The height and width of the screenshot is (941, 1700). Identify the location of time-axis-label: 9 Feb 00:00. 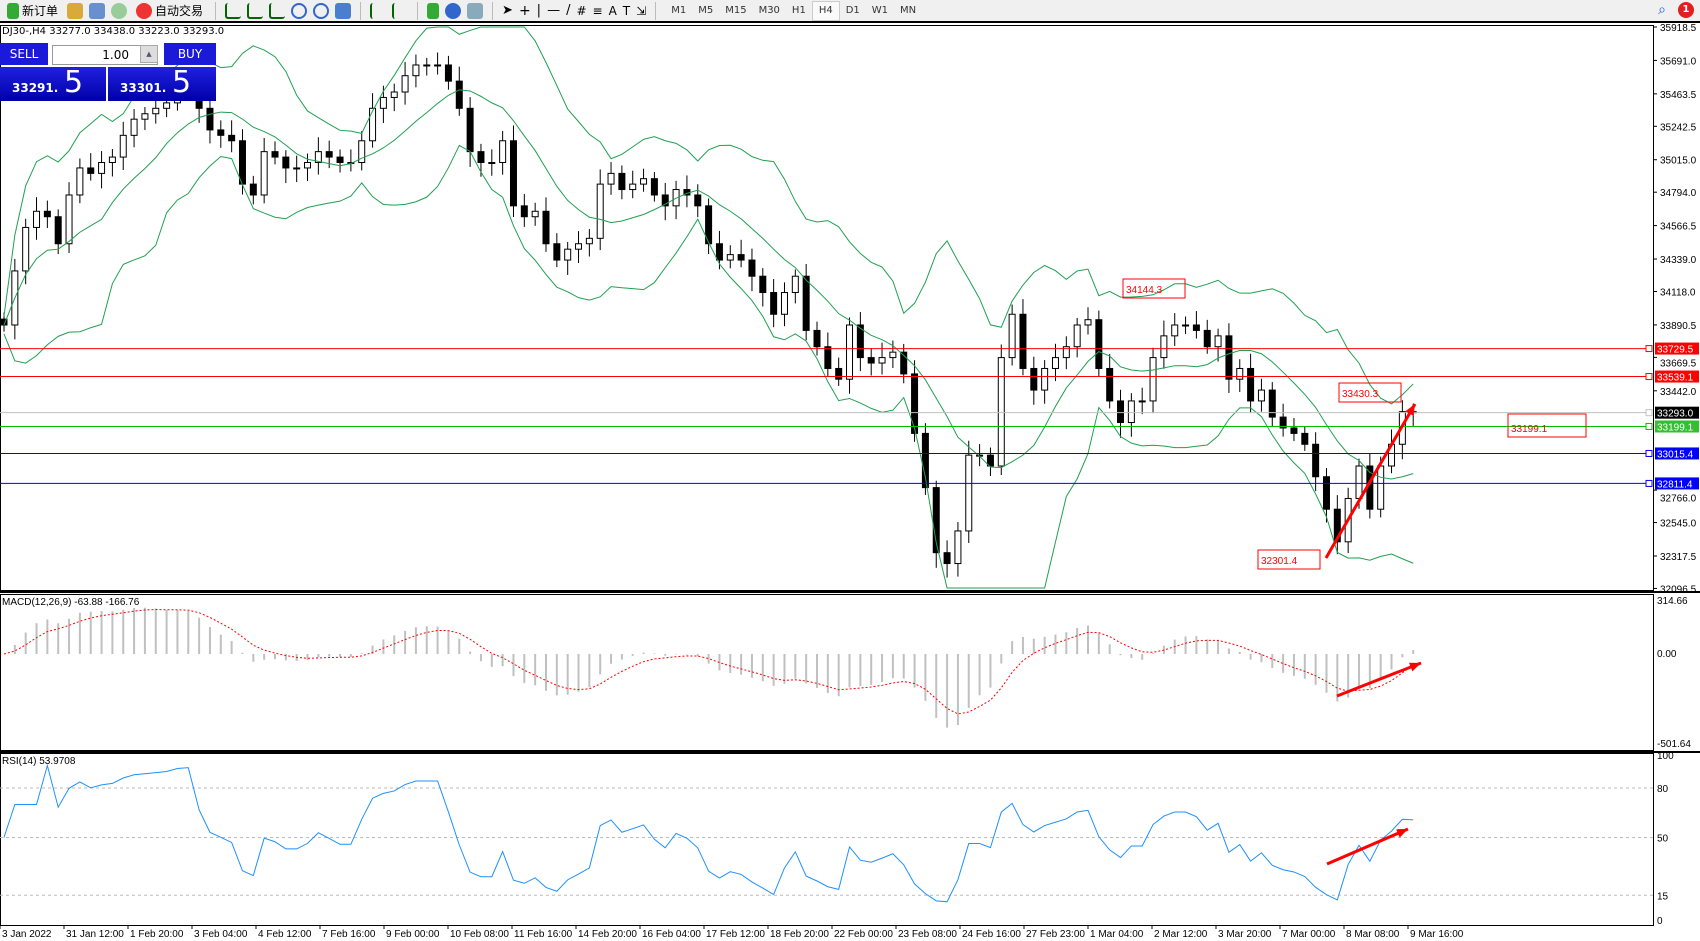
(413, 934).